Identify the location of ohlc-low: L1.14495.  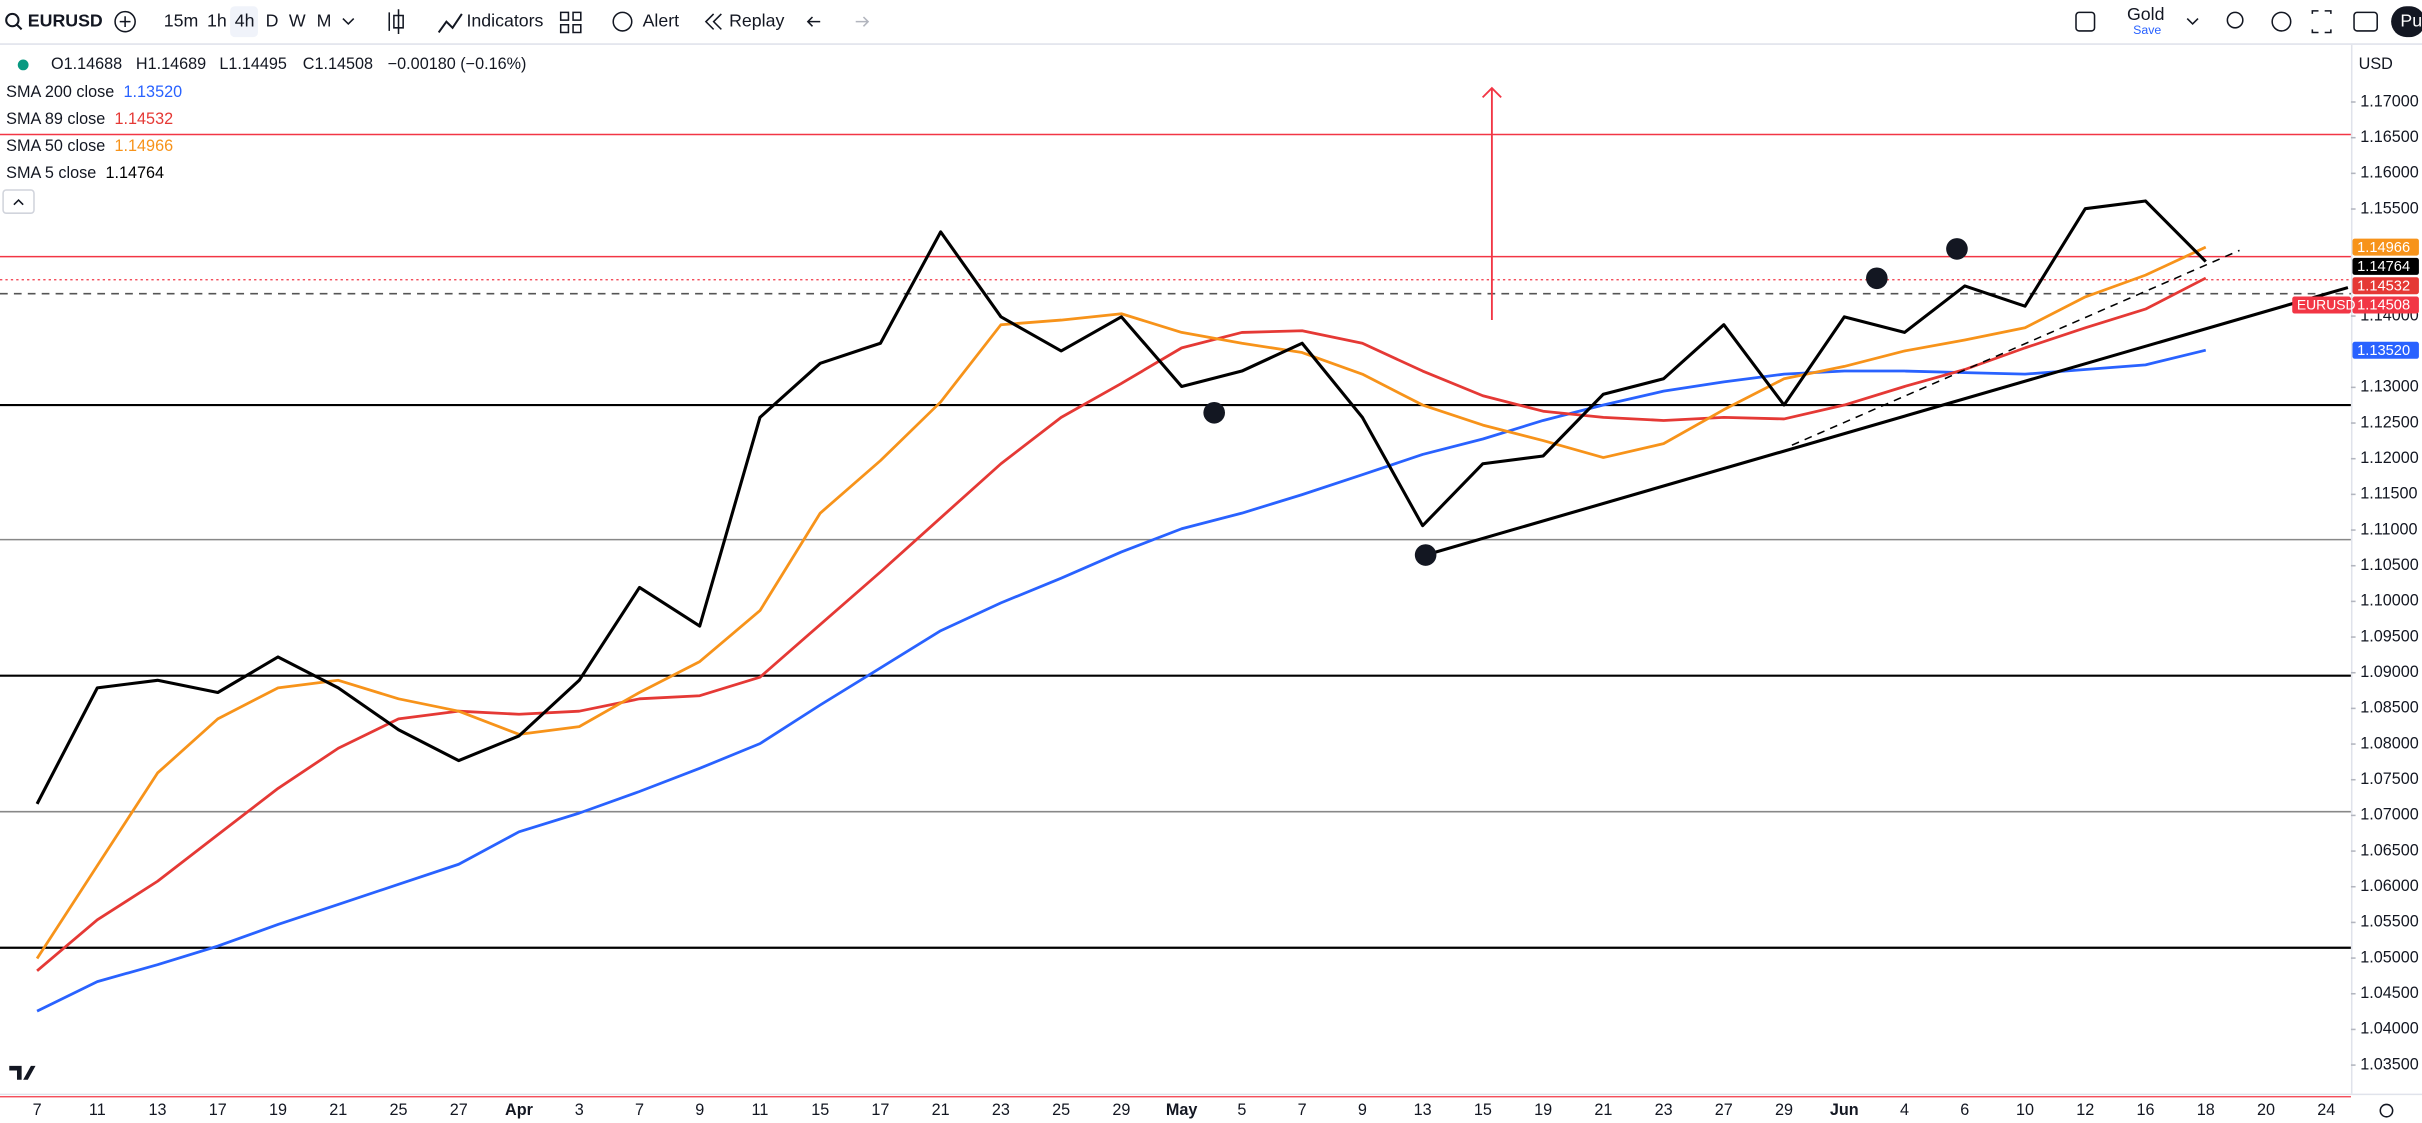
(253, 64).